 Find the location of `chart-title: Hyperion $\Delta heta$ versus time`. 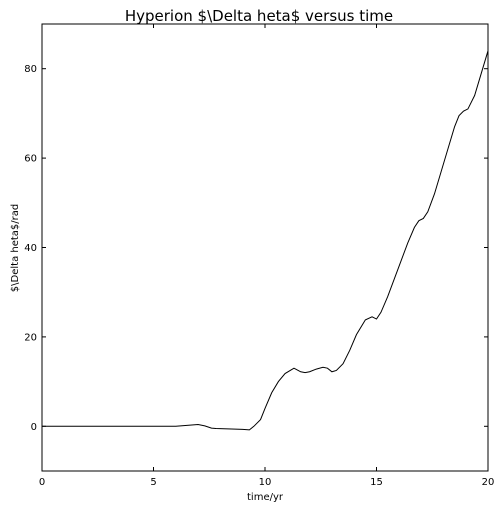

chart-title: Hyperion $\Delta heta$ versus time is located at coordinates (259, 16).